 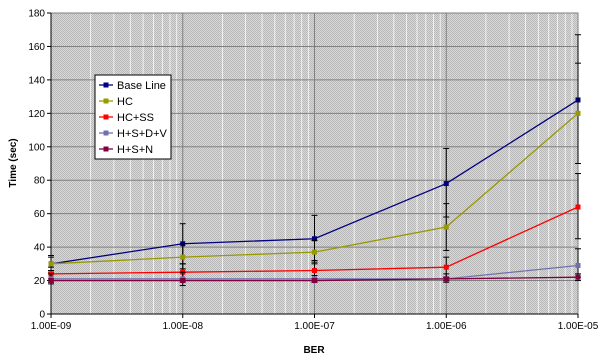 I want to click on y-tick-label: 80, so click(x=40, y=181).